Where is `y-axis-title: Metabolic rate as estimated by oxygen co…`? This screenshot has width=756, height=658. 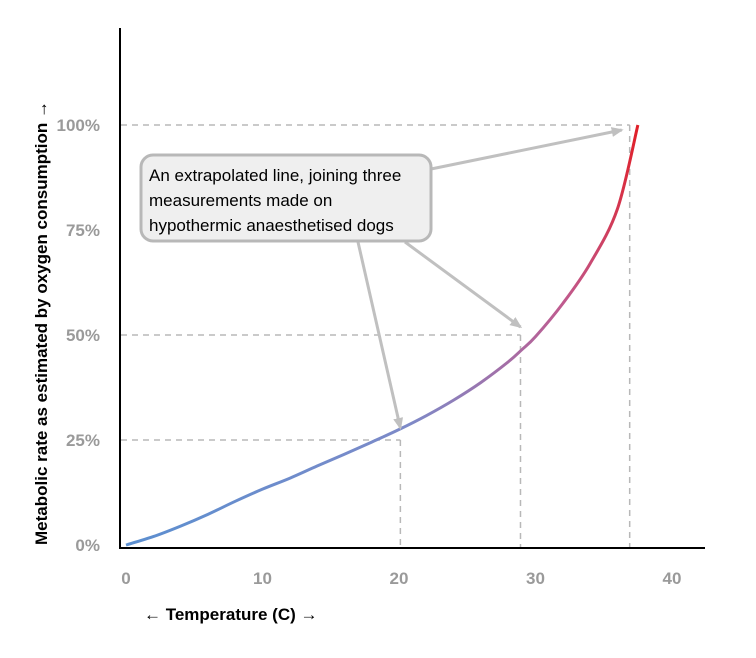
y-axis-title: Metabolic rate as estimated by oxygen co… is located at coordinates (41, 323).